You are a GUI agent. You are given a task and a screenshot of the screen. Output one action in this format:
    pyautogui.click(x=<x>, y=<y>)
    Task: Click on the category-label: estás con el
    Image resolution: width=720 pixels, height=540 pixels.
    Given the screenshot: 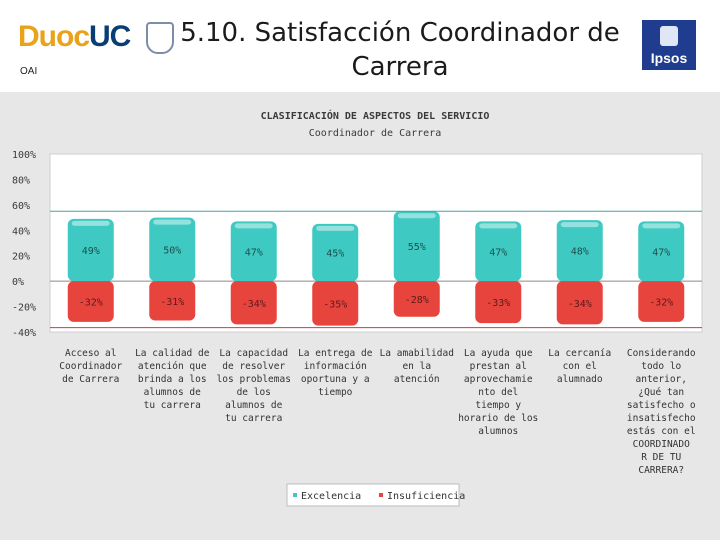 What is the action you would take?
    pyautogui.click(x=661, y=431)
    